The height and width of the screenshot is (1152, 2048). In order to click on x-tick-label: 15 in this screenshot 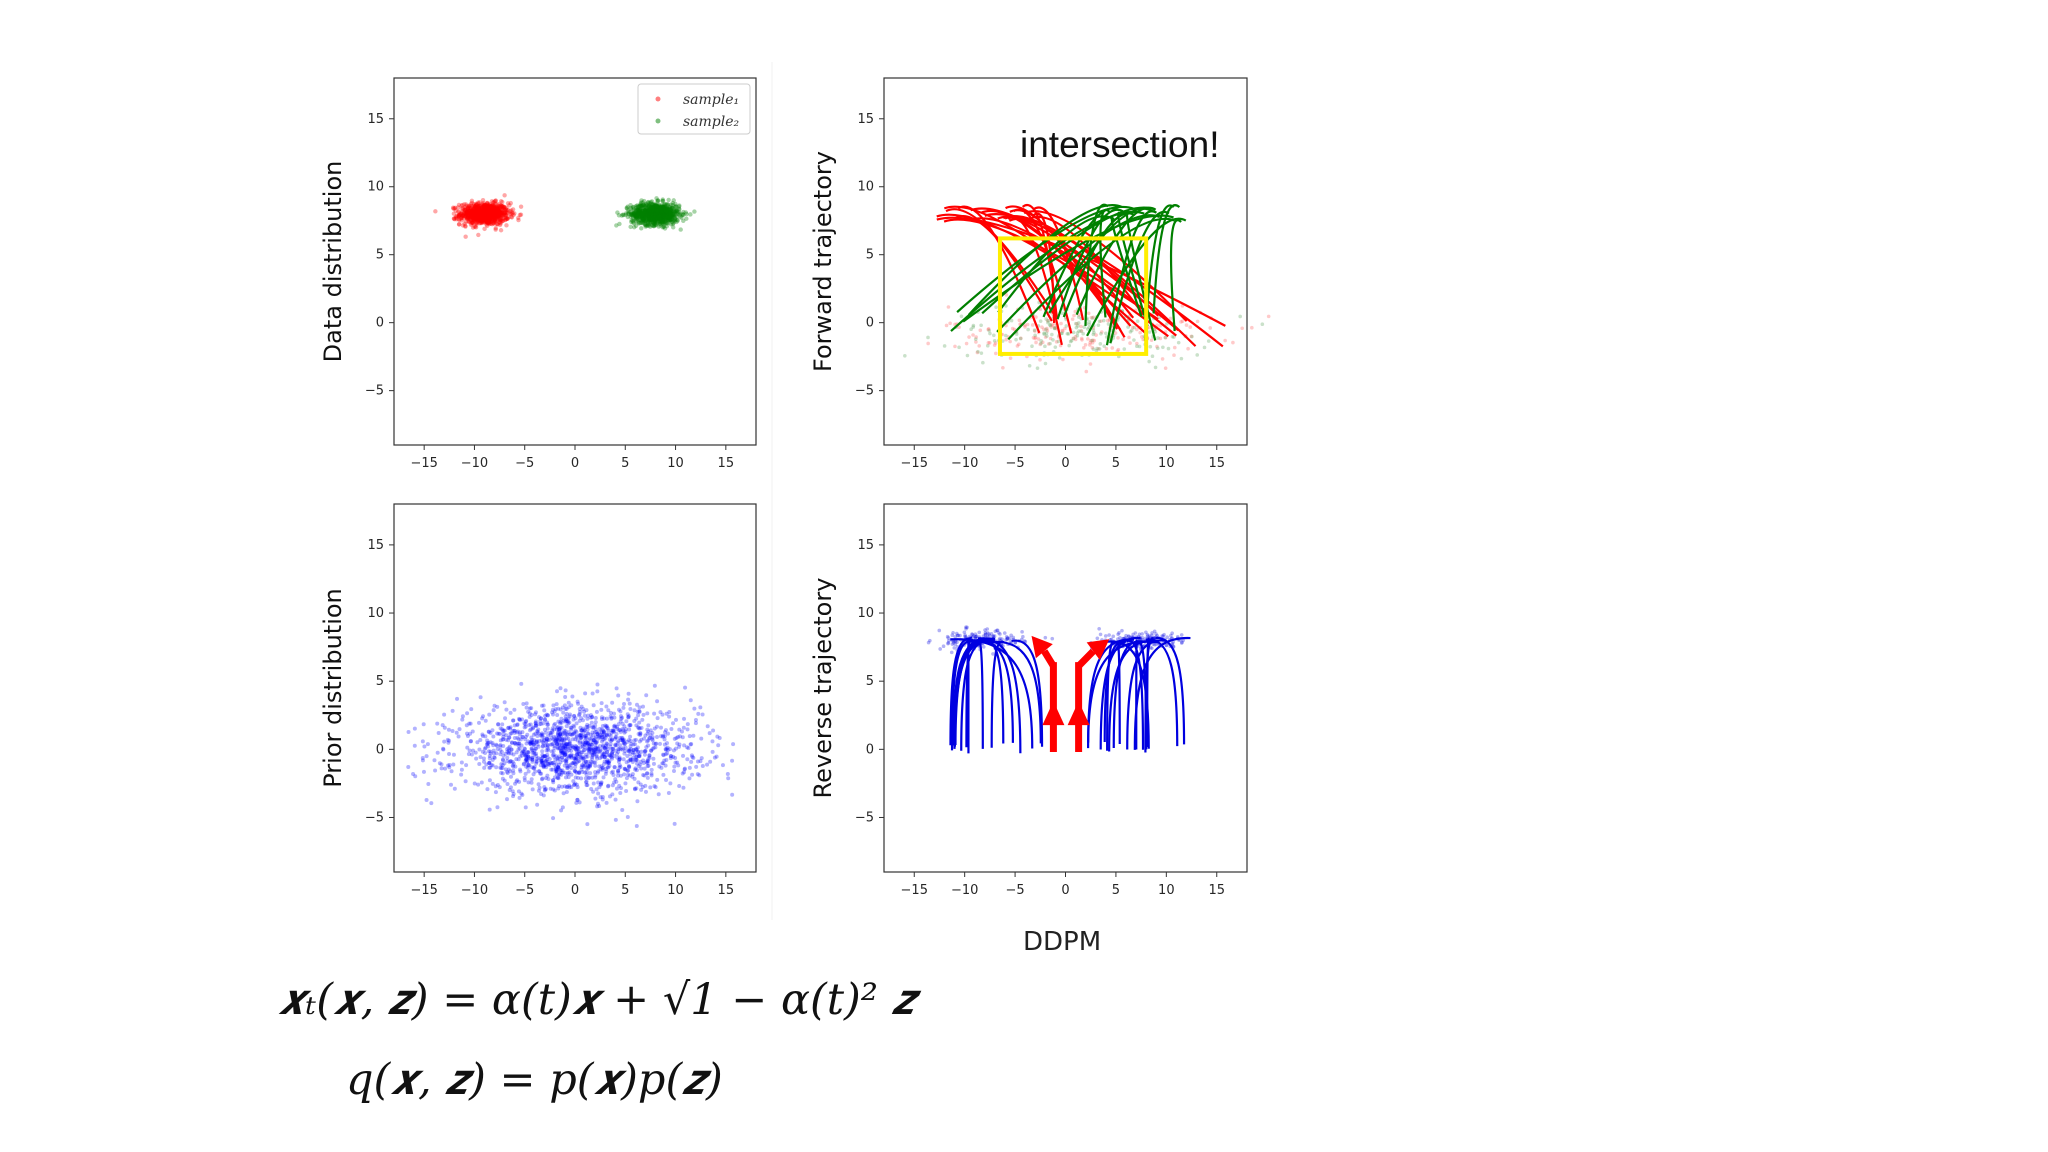, I will do `click(726, 890)`.